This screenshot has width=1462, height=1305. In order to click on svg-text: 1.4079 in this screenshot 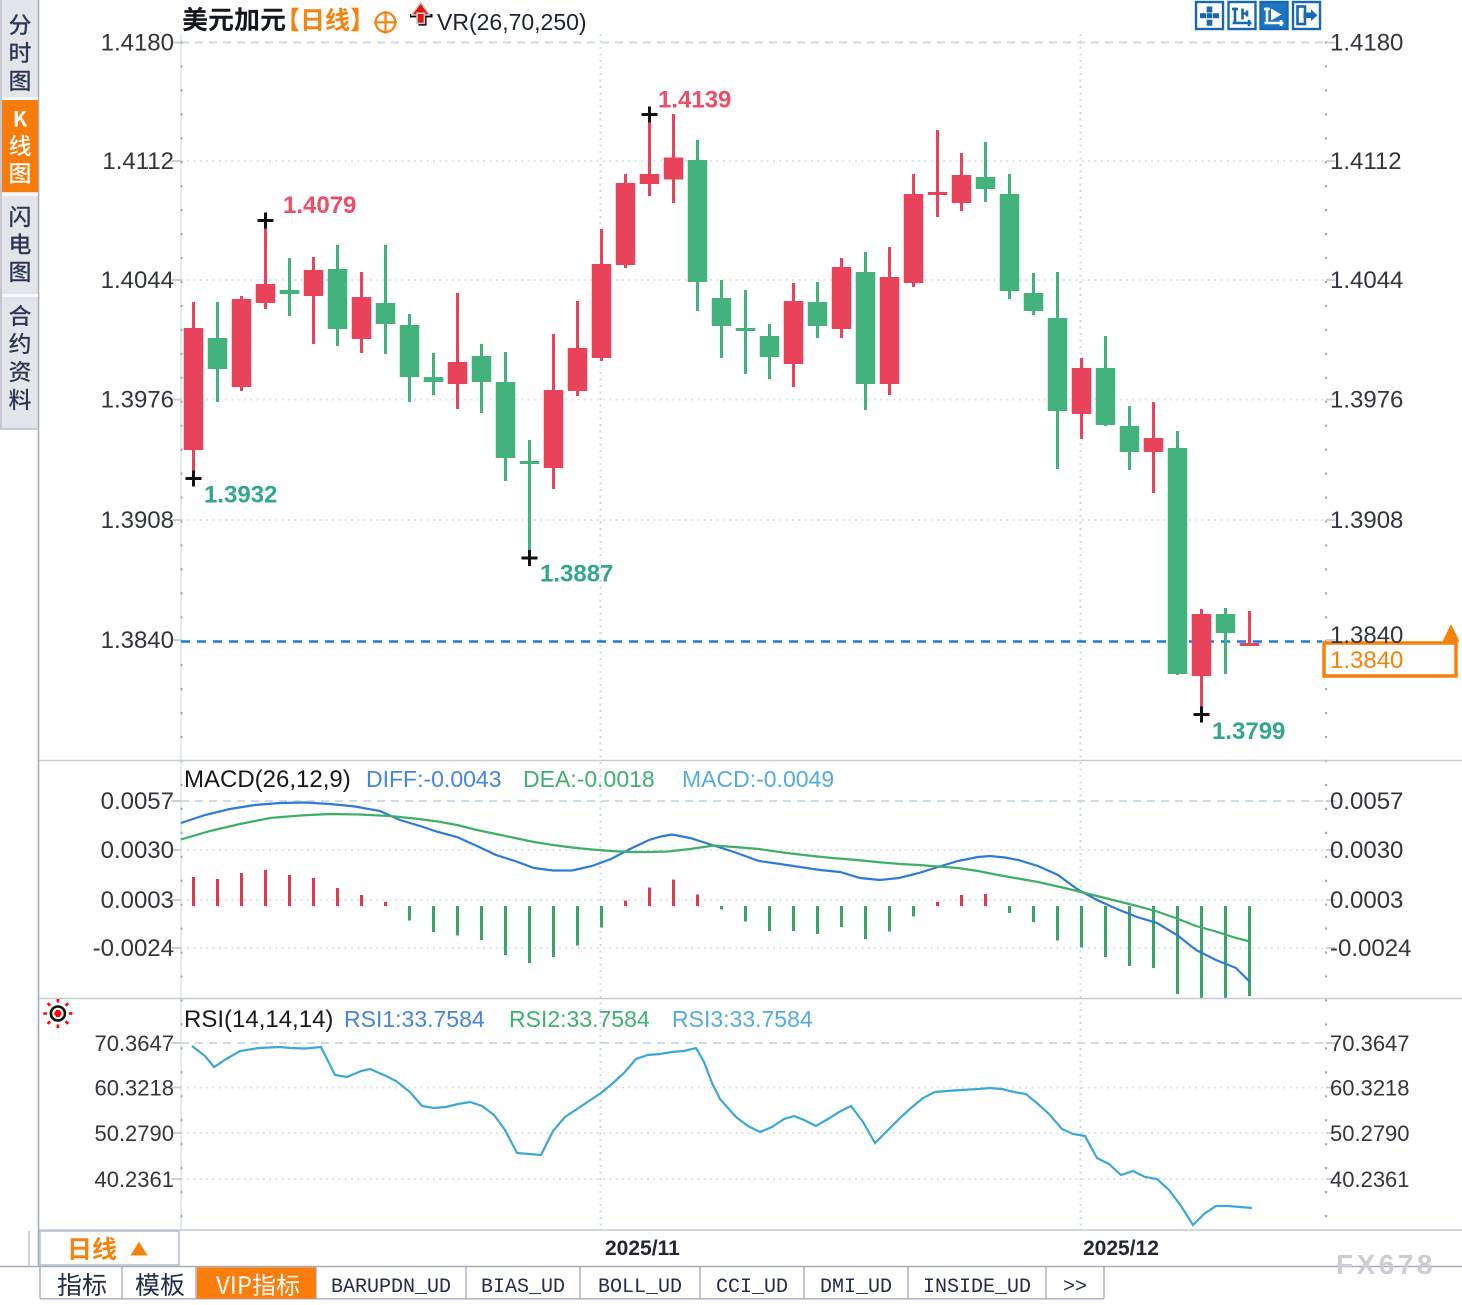, I will do `click(319, 205)`.